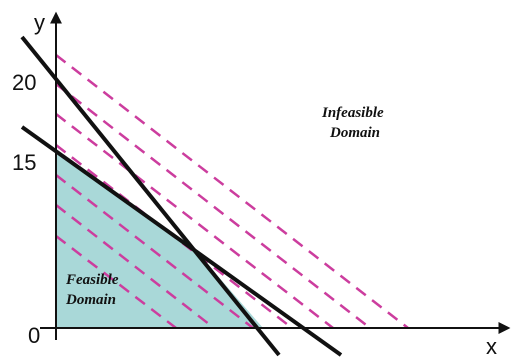 Image resolution: width=515 pixels, height=358 pixels. I want to click on feasible-label-line2: Domain, so click(90, 300).